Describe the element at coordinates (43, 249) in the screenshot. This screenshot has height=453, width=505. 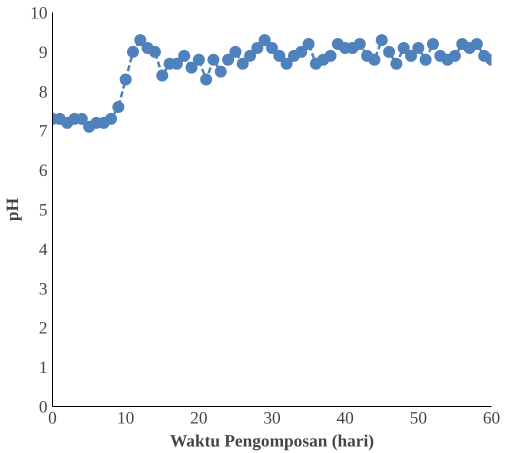
I see `y-tick-label: 4` at that location.